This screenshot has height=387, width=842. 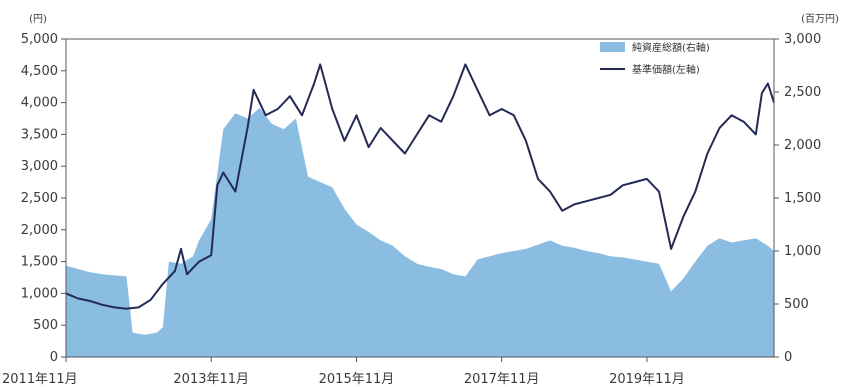 I want to click on legend-nav-label: 基準価額(左軸), so click(x=666, y=69).